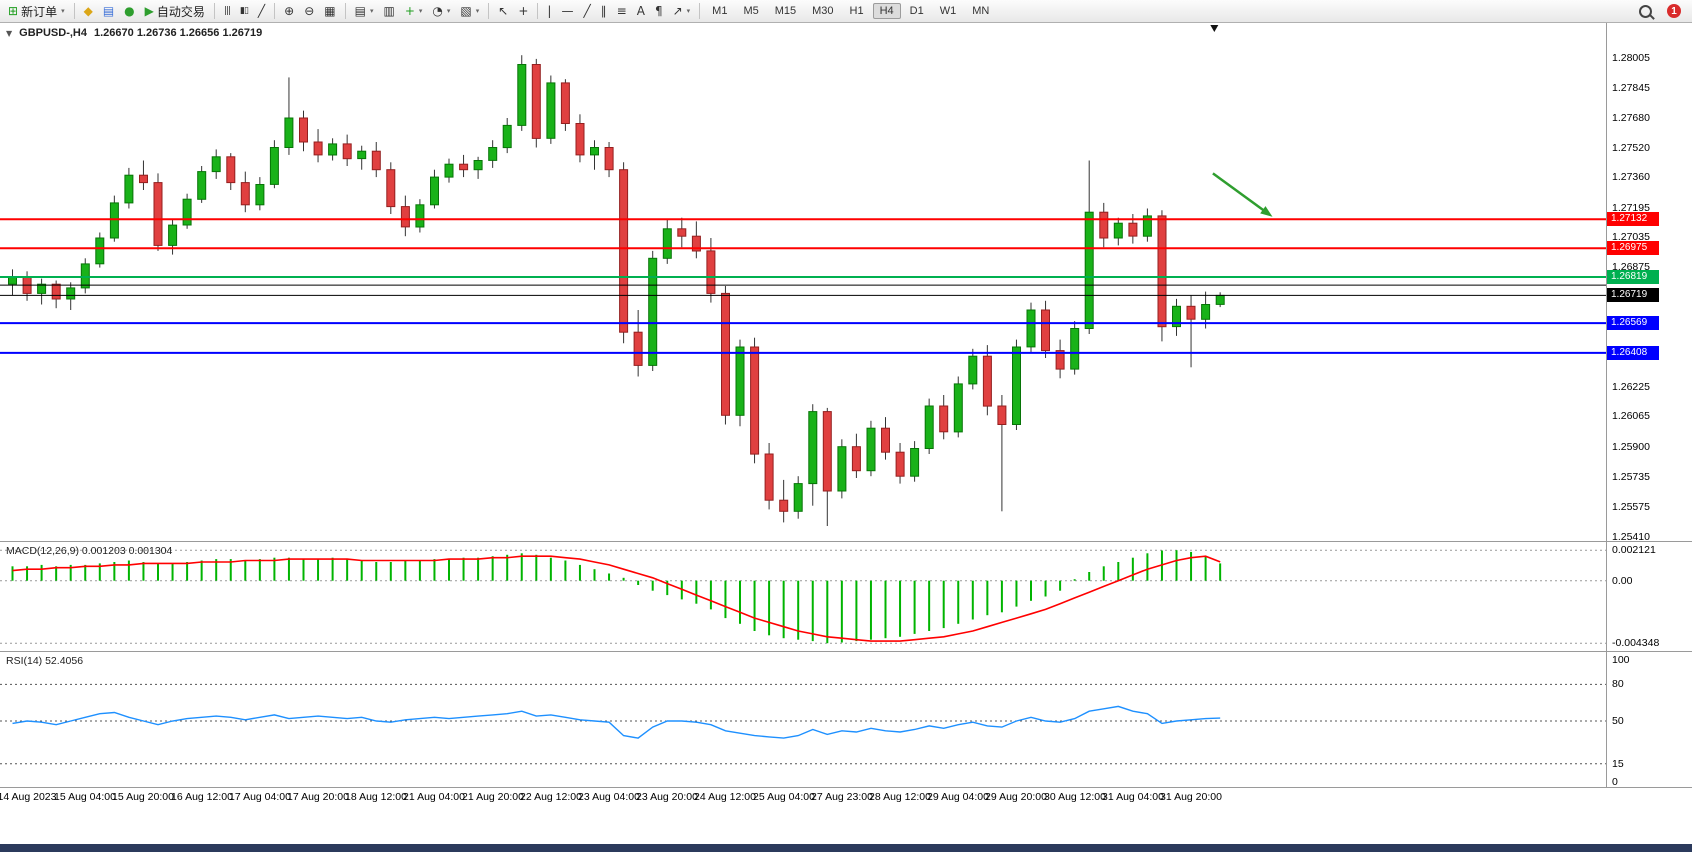 This screenshot has height=852, width=1692. I want to click on chart-shift-icon: ▥, so click(389, 11).